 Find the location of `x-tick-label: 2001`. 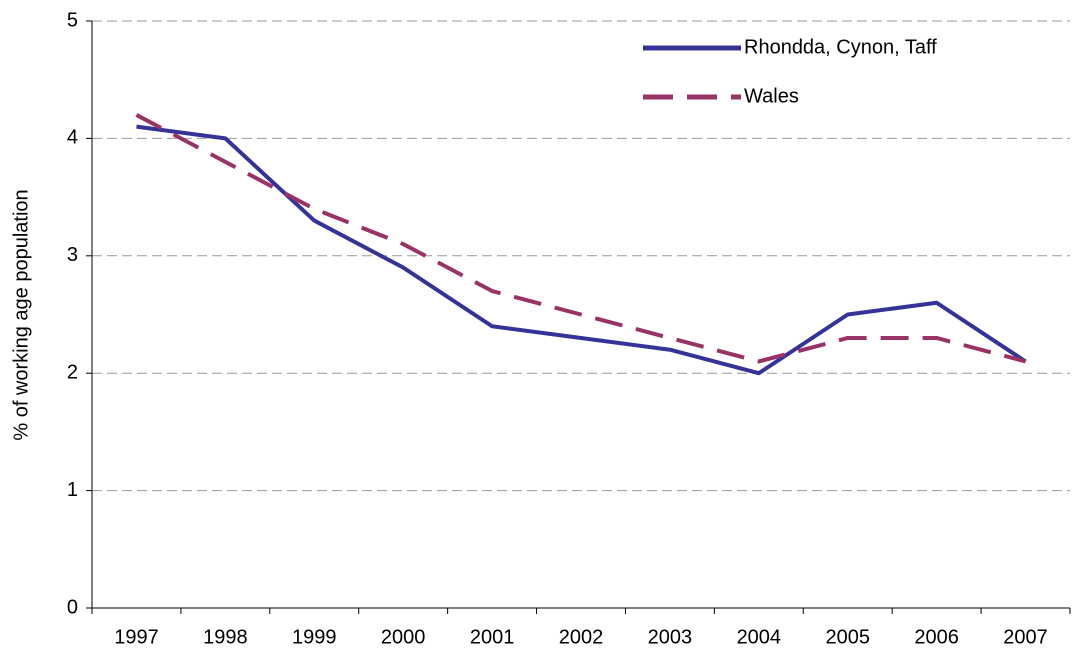

x-tick-label: 2001 is located at coordinates (492, 637).